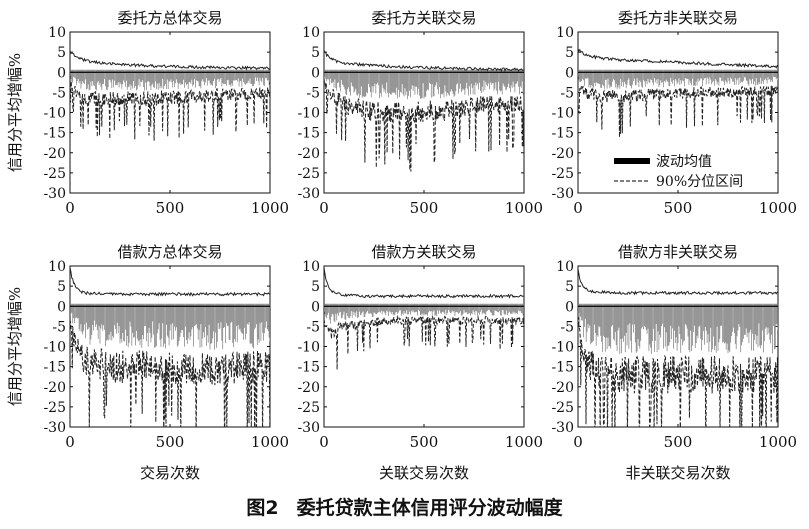  Describe the element at coordinates (699, 182) in the screenshot. I see `legend-label-quantile: 90%分位区间` at that location.